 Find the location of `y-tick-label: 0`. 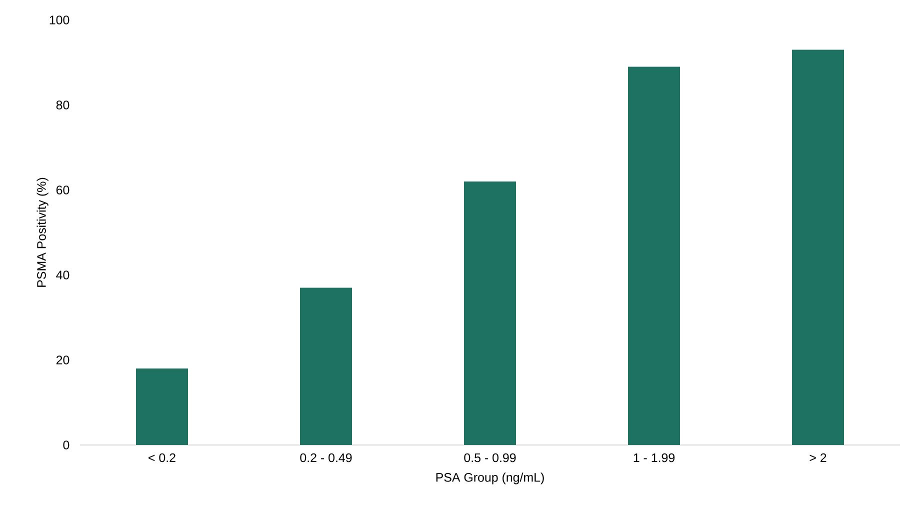

y-tick-label: 0 is located at coordinates (66, 445).